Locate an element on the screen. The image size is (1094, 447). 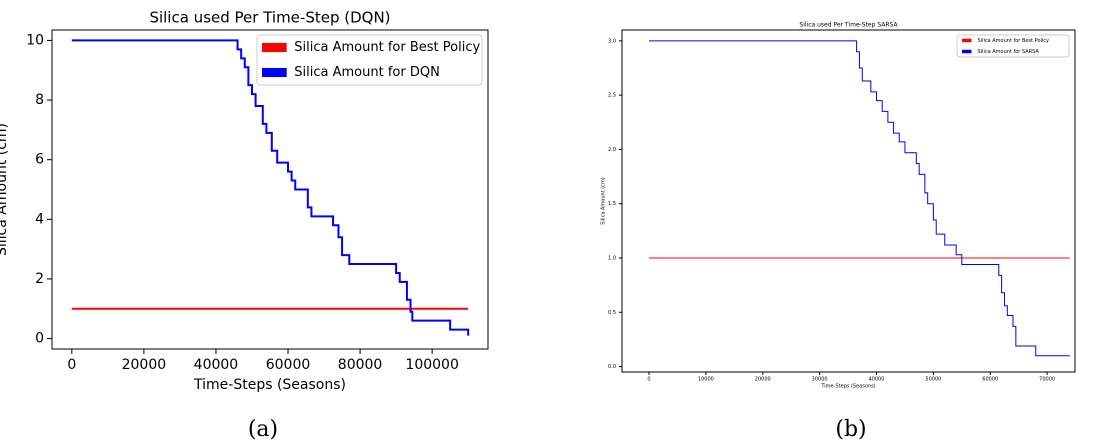
x-tick-label: 50000 is located at coordinates (933, 380).